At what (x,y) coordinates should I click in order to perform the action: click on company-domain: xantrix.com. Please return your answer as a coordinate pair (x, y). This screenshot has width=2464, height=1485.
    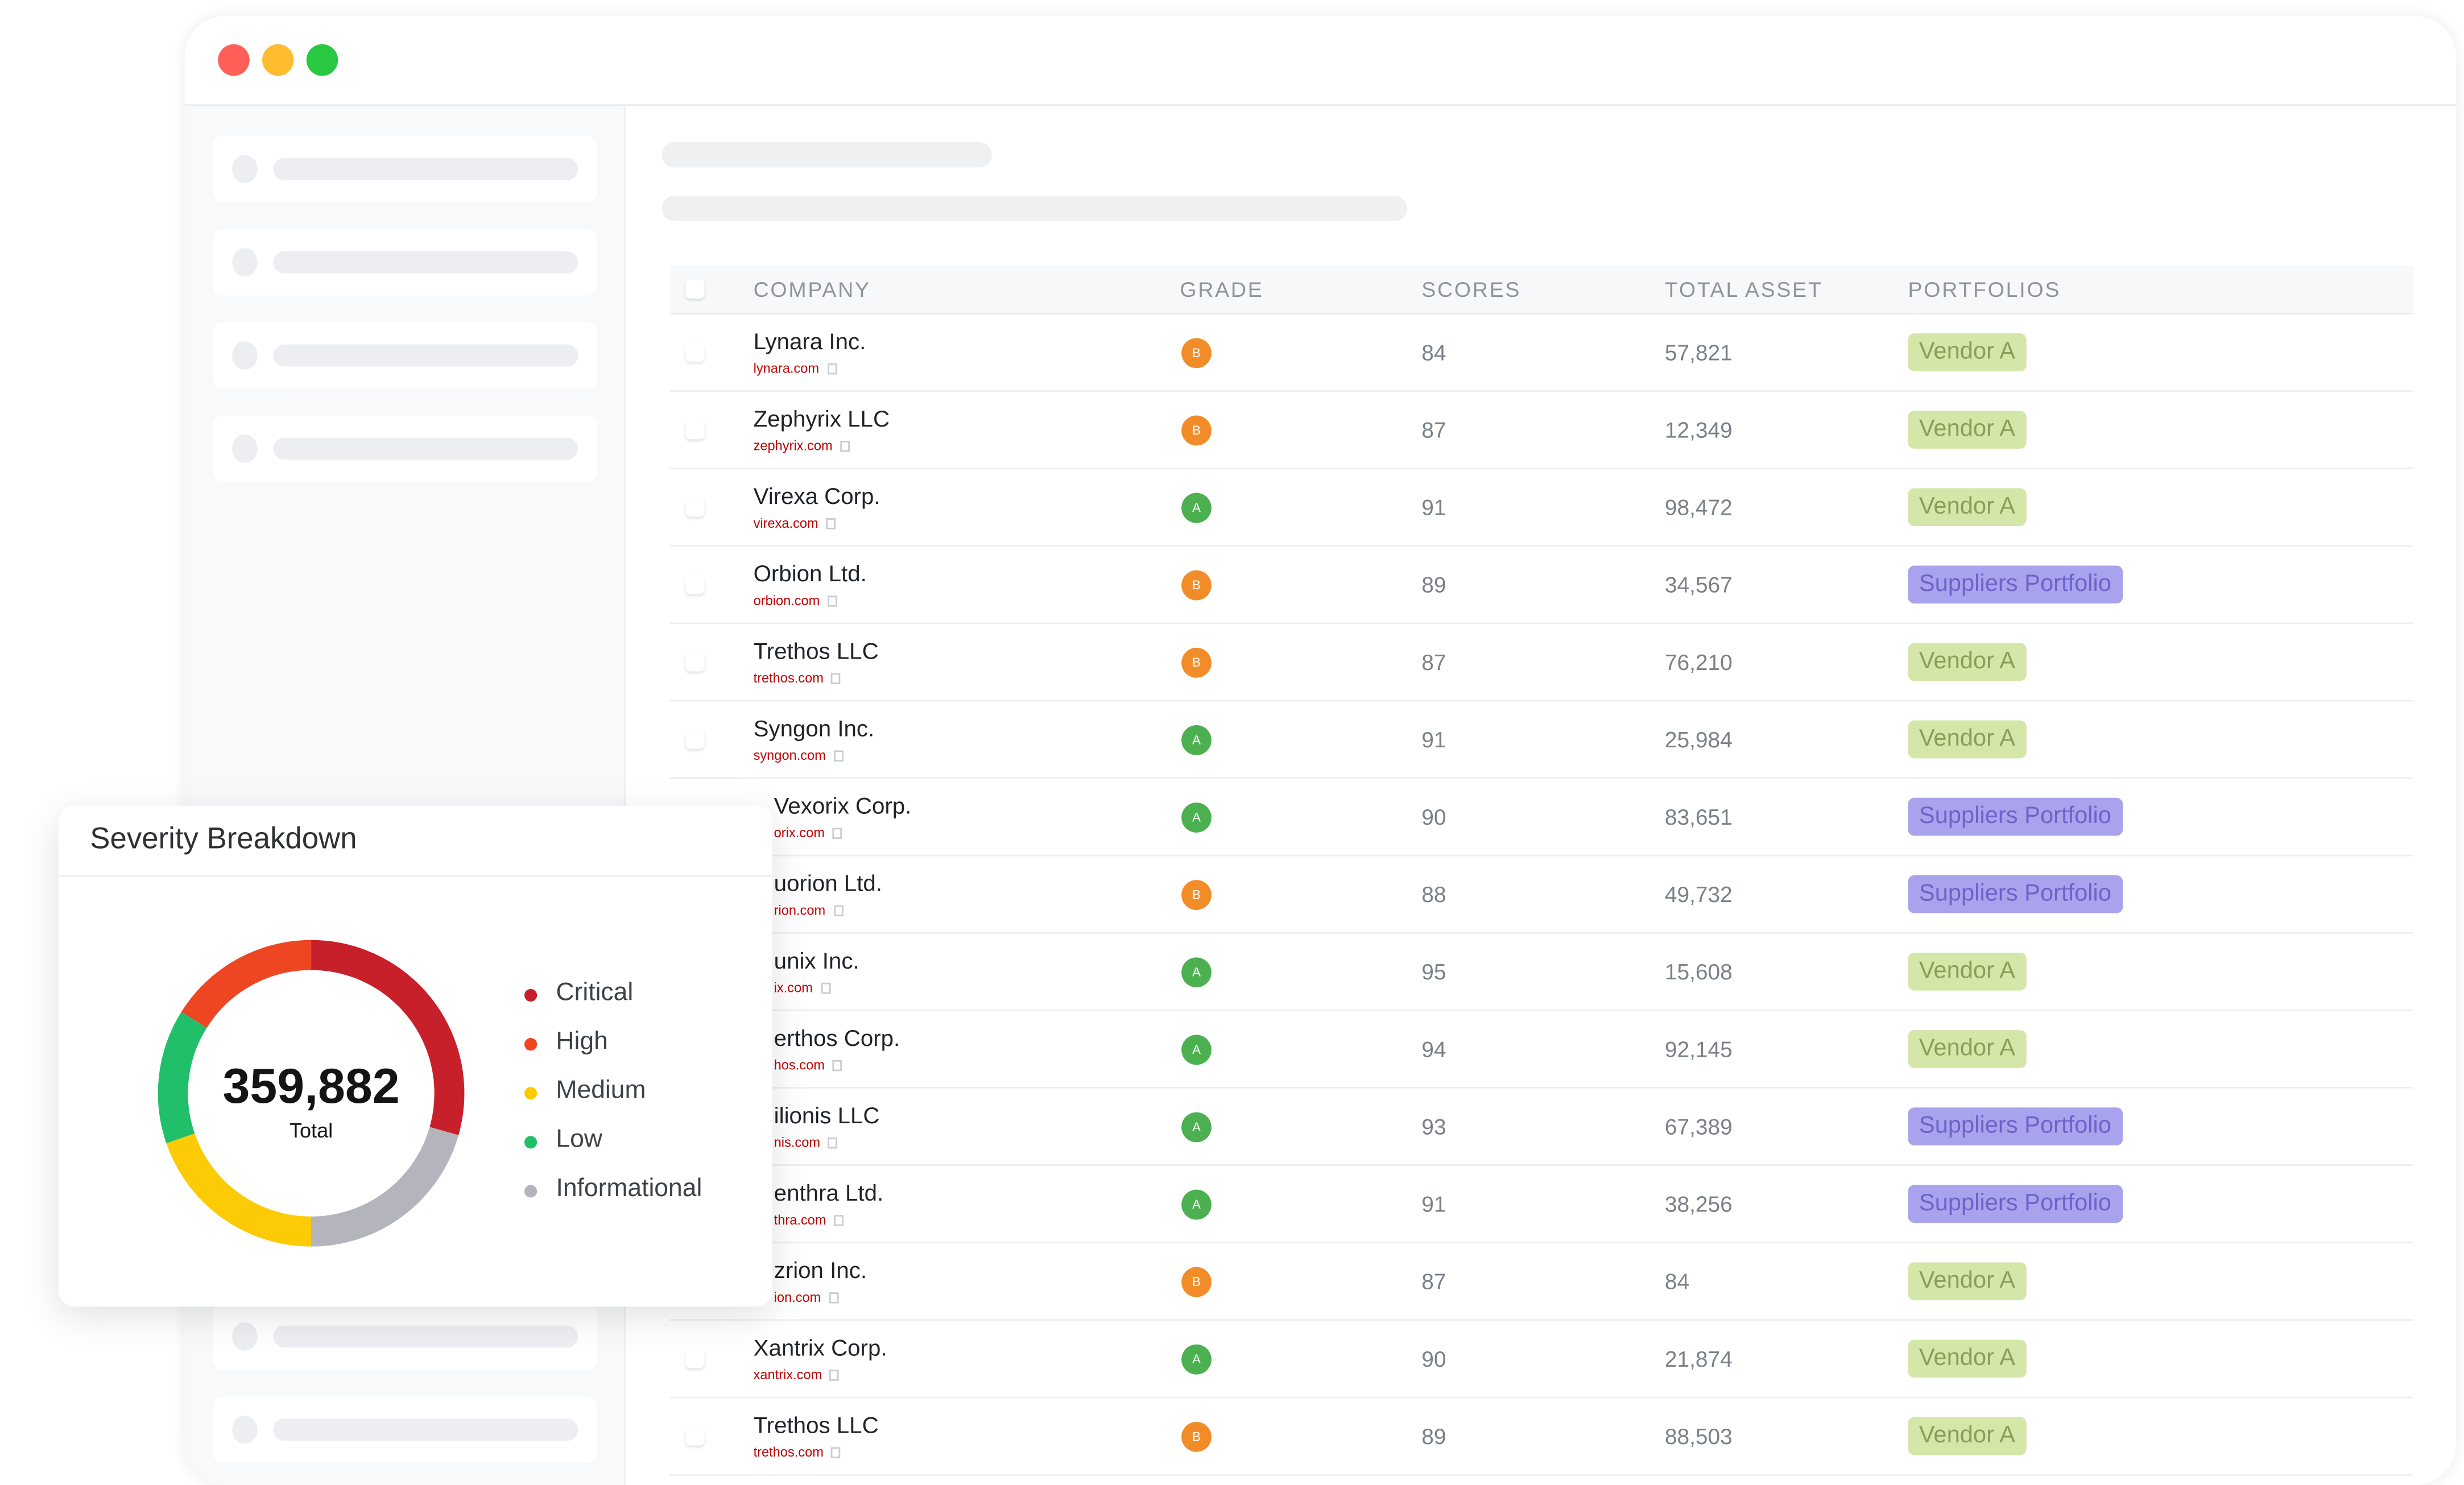
    Looking at the image, I should click on (787, 1374).